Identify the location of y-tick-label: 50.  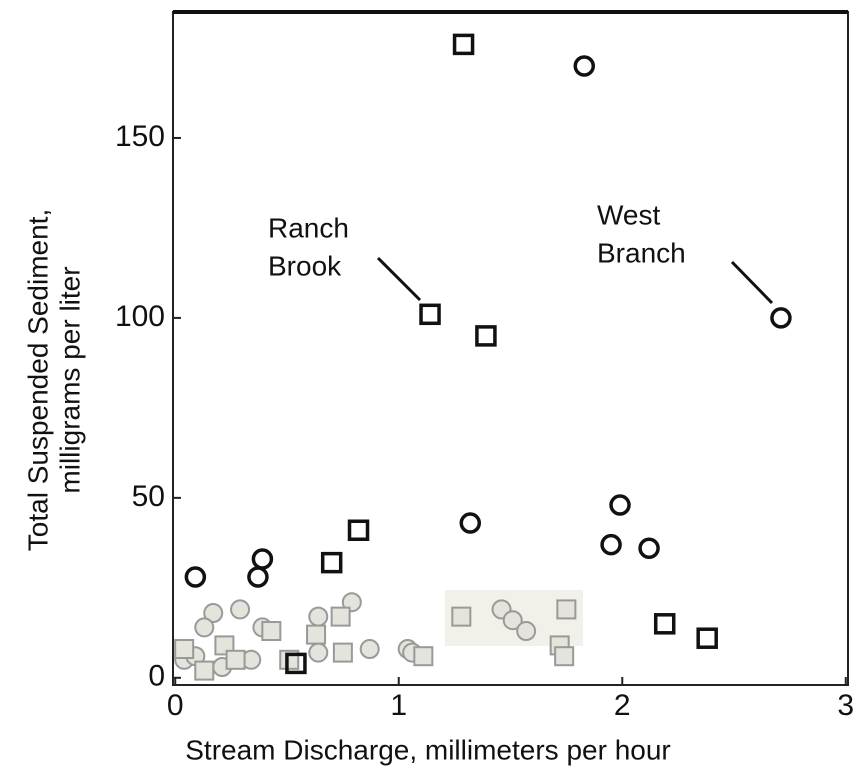
(148, 496).